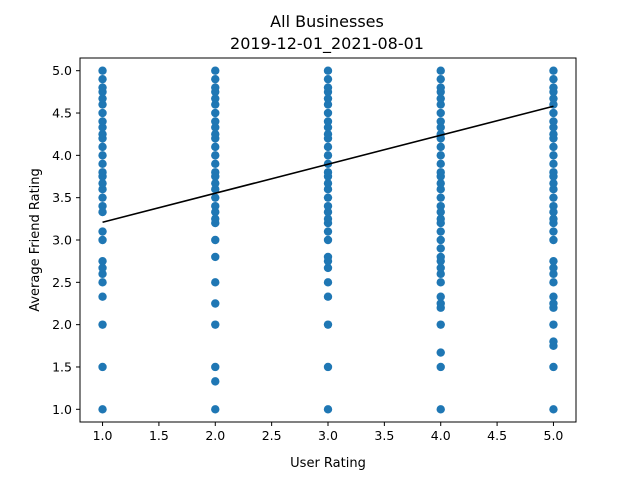 This screenshot has width=640, height=480. I want to click on x-axis-ticks: 1.0 1.5 2.0 2.5 3.0 3.5 4.0 4.5 5.0, so click(328, 432).